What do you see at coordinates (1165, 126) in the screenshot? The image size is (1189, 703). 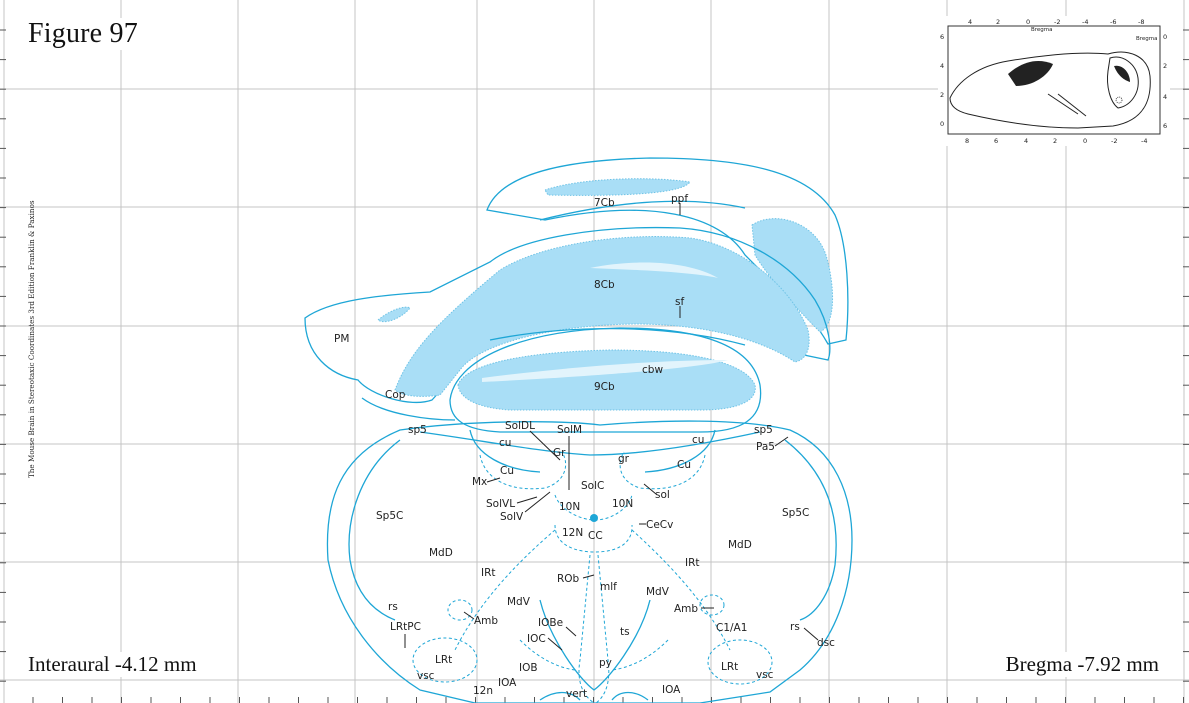 I see `inset-right-tick: 6` at bounding box center [1165, 126].